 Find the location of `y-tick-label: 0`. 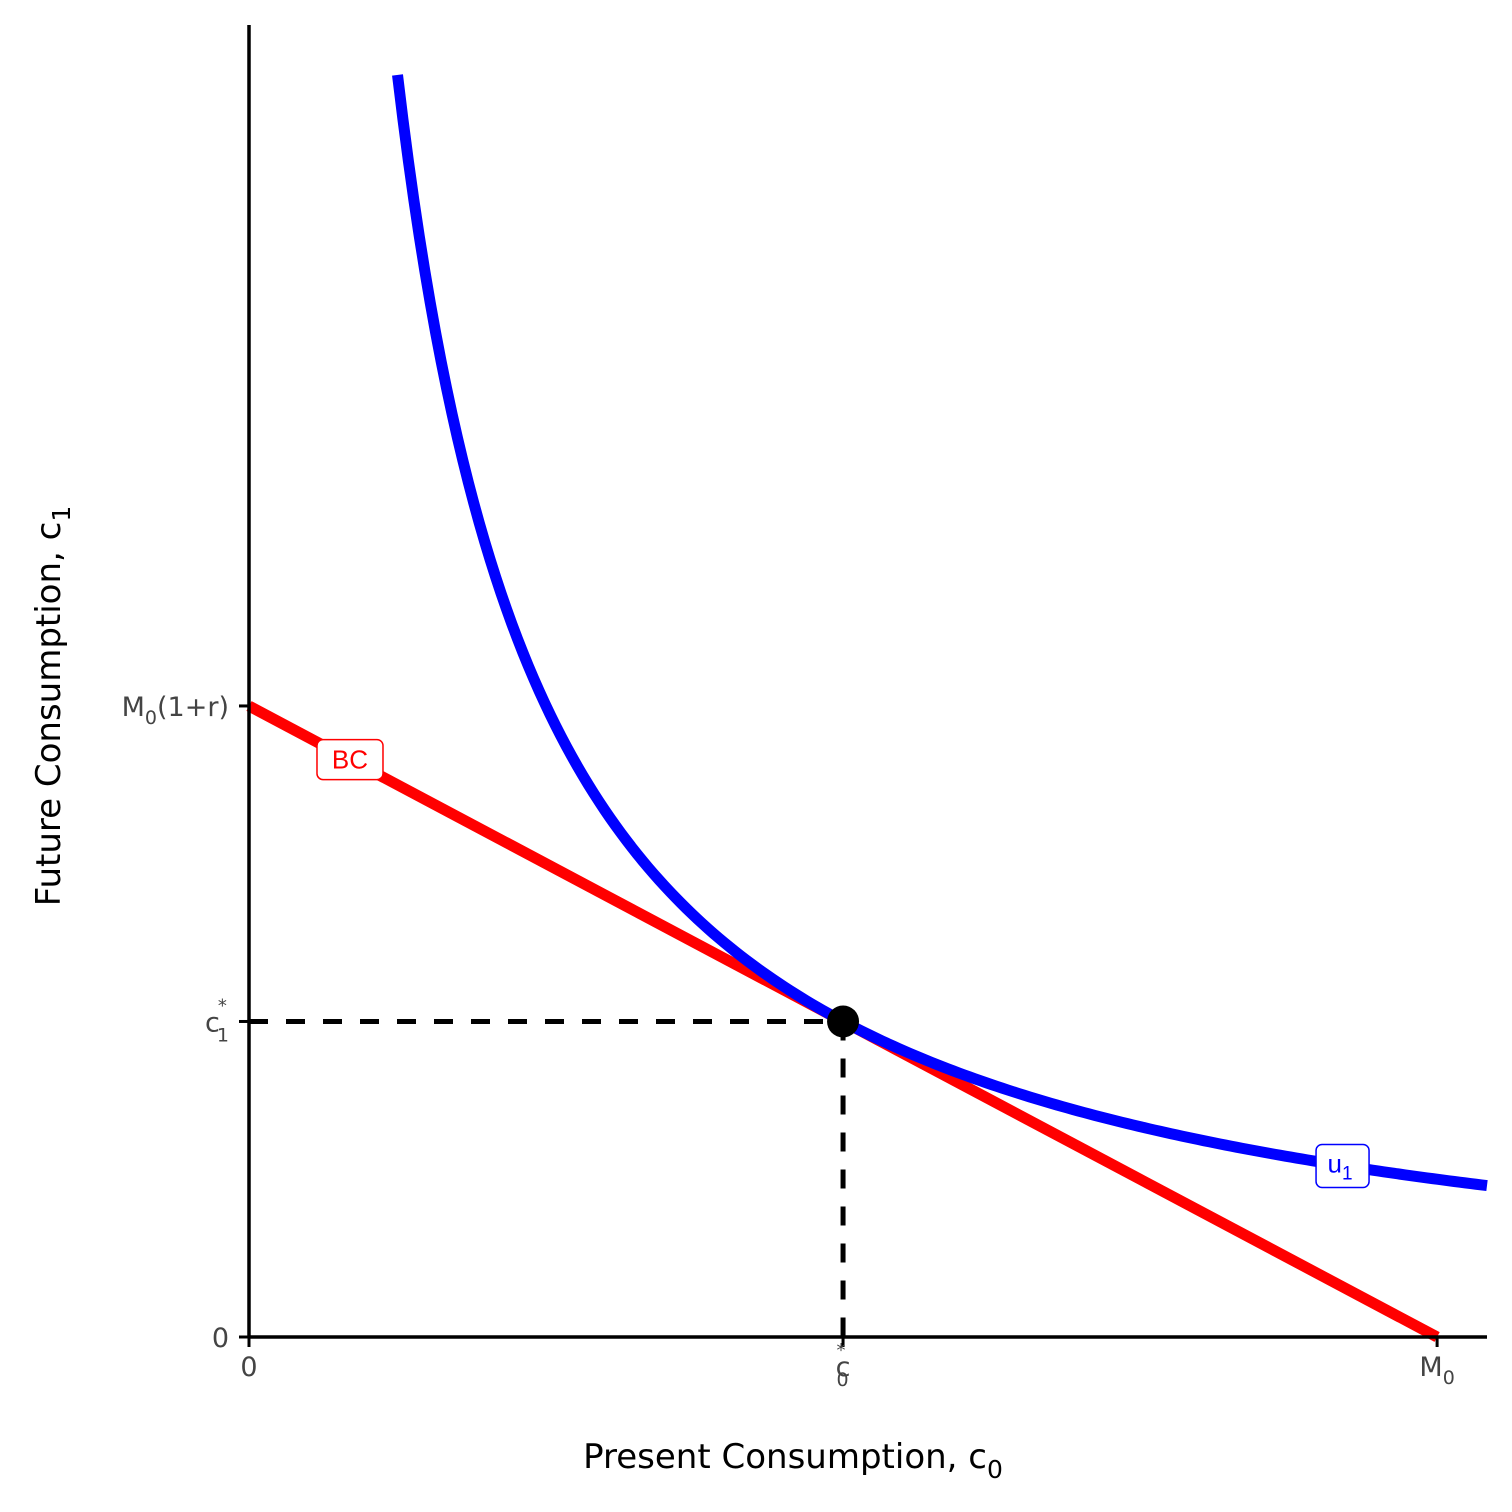

y-tick-label: 0 is located at coordinates (220, 1338).